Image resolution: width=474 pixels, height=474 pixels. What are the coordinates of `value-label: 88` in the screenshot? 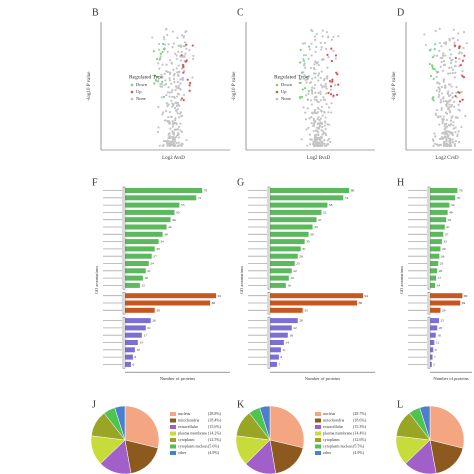 It's located at (361, 303).